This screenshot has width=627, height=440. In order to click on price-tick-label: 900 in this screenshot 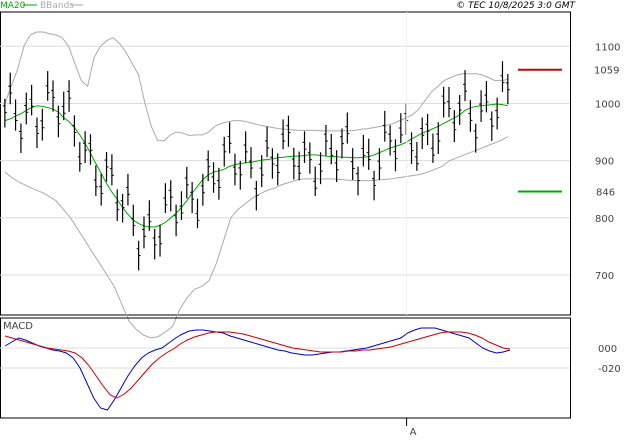, I will do `click(604, 162)`.